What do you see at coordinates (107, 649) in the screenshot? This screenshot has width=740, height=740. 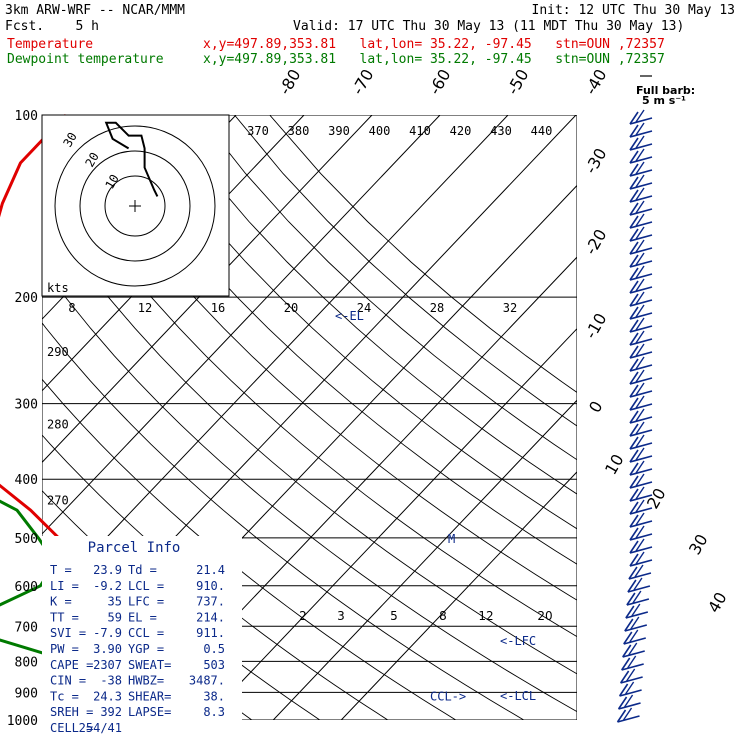 I see `parcel-value: 3.90` at bounding box center [107, 649].